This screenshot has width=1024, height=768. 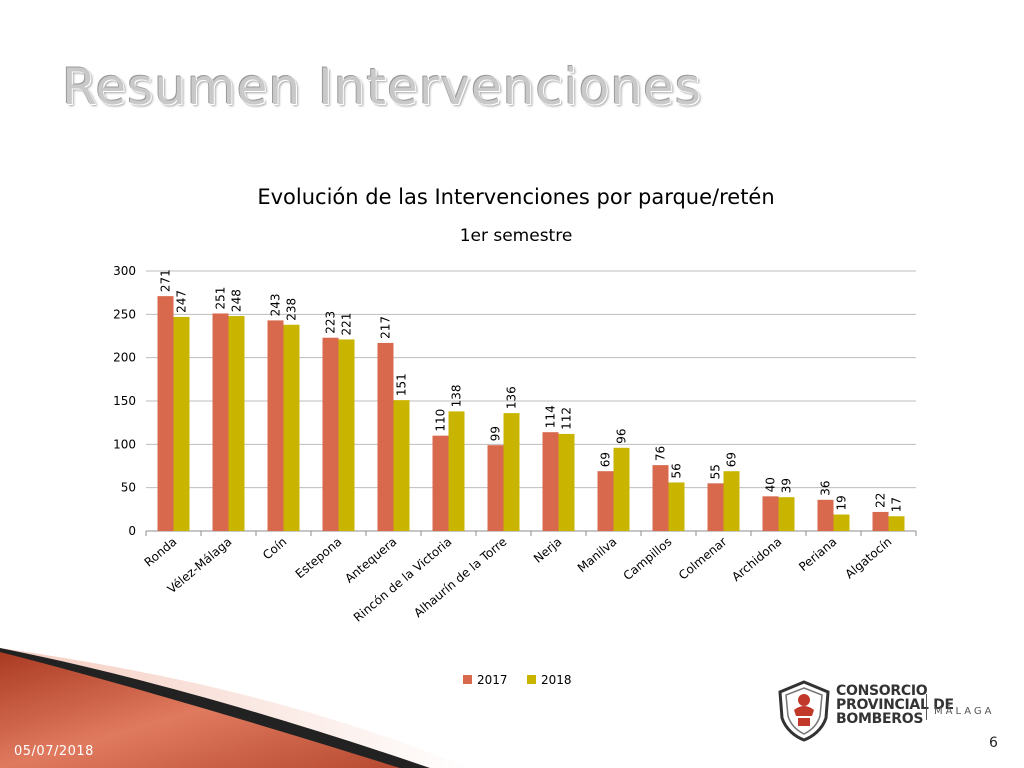 I want to click on data-label: 36, so click(x=826, y=488).